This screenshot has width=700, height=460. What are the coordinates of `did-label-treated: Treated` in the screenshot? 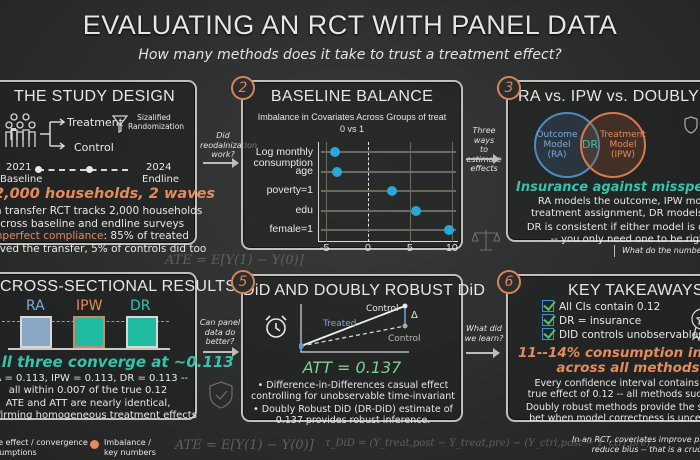 It's located at (340, 324).